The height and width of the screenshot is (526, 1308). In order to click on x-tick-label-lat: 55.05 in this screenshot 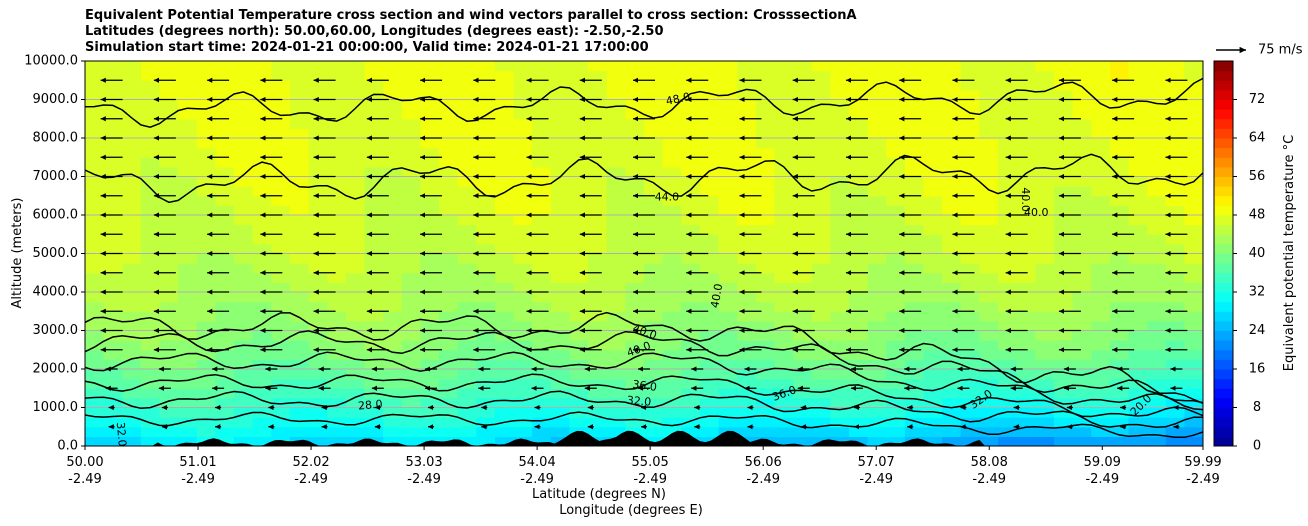, I will do `click(650, 462)`.